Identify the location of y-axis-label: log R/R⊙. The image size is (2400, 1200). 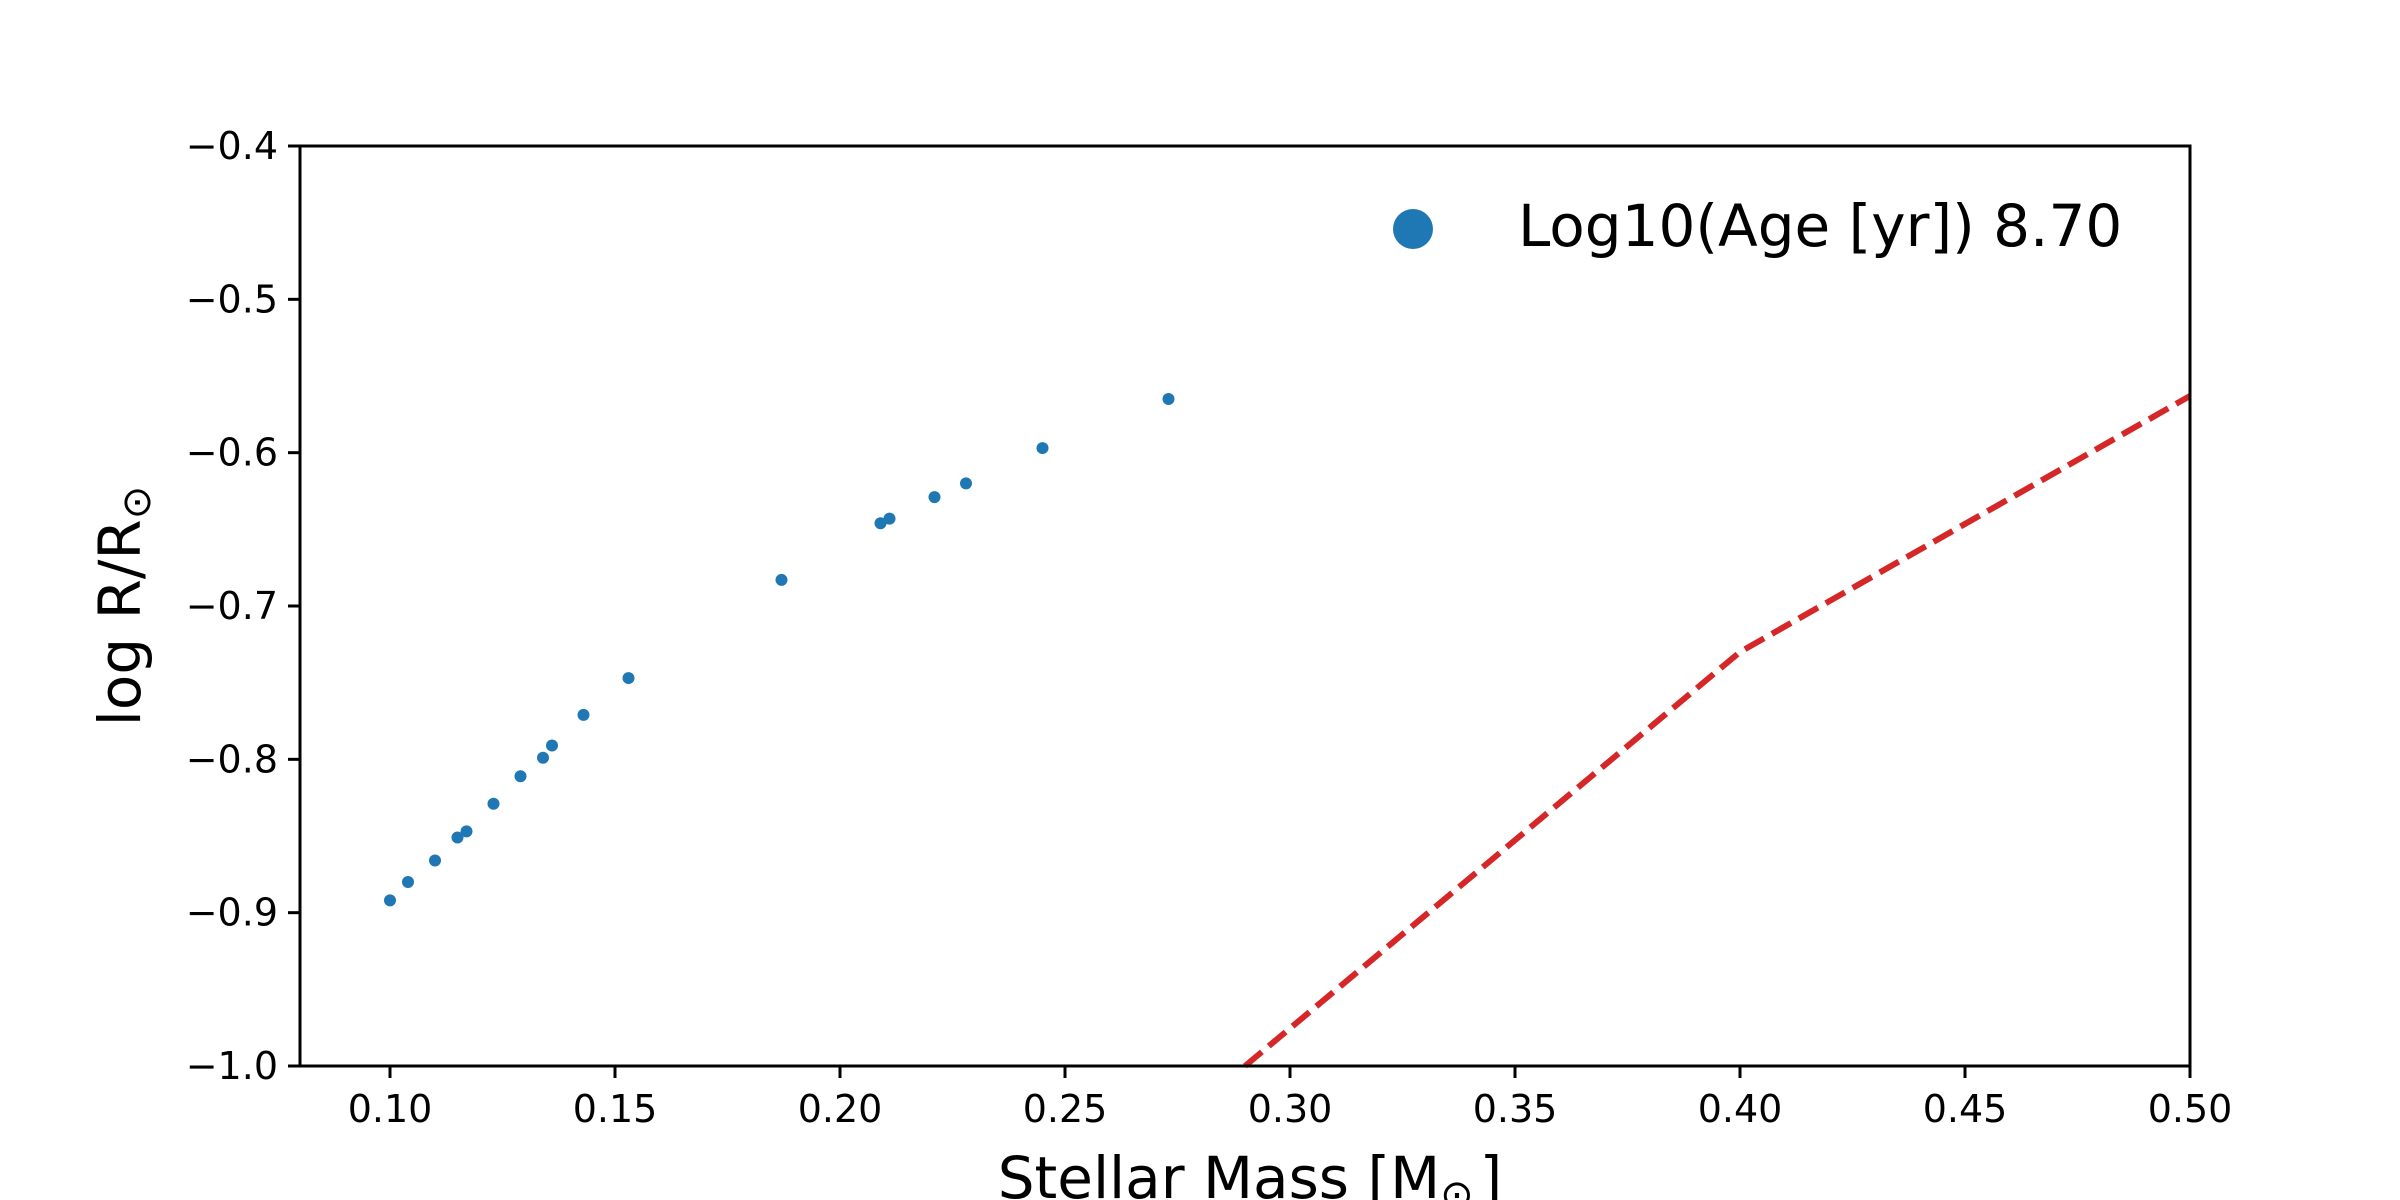
(123, 606).